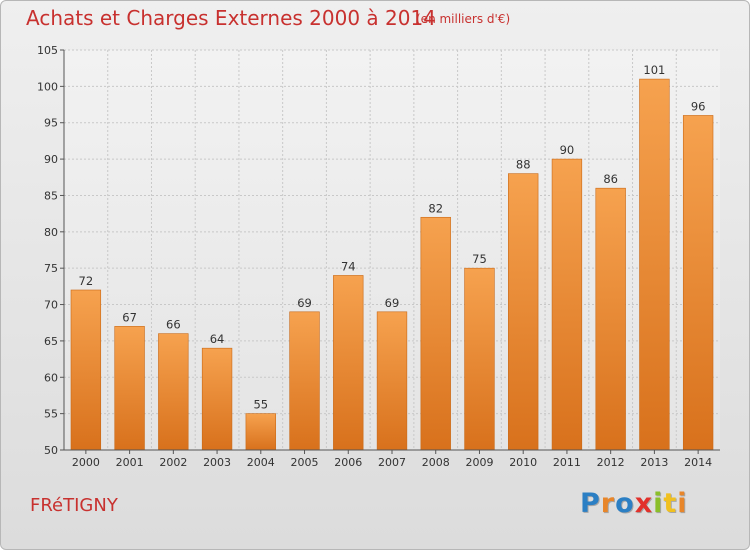 The height and width of the screenshot is (550, 750). Describe the element at coordinates (670, 503) in the screenshot. I see `logo-letter: t` at that location.